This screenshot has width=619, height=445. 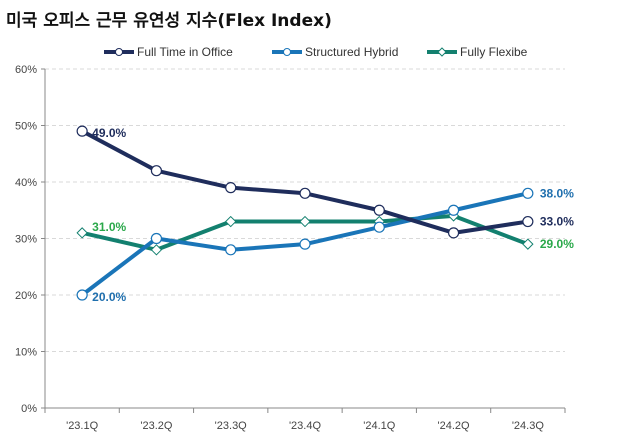 What do you see at coordinates (442, 52) in the screenshot?
I see `legend-diamond-marker` at bounding box center [442, 52].